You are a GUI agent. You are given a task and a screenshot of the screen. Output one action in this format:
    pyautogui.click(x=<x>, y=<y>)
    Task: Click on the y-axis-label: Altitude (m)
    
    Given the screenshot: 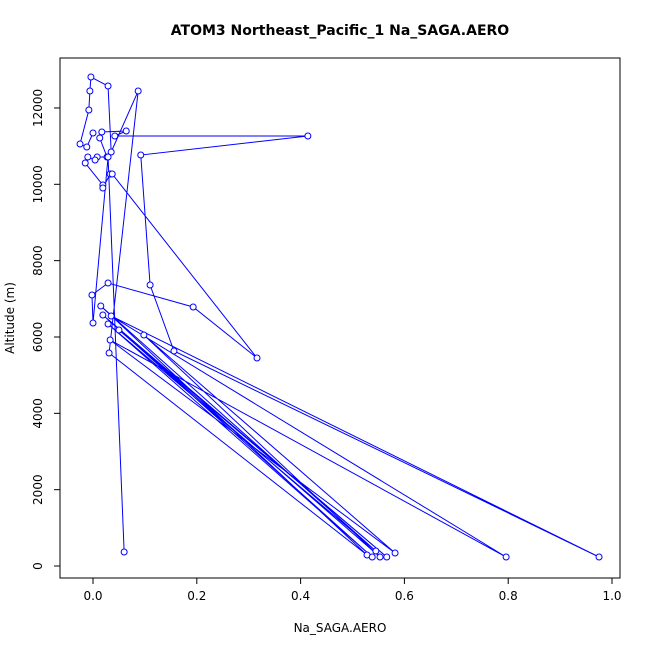 What is the action you would take?
    pyautogui.click(x=10, y=318)
    